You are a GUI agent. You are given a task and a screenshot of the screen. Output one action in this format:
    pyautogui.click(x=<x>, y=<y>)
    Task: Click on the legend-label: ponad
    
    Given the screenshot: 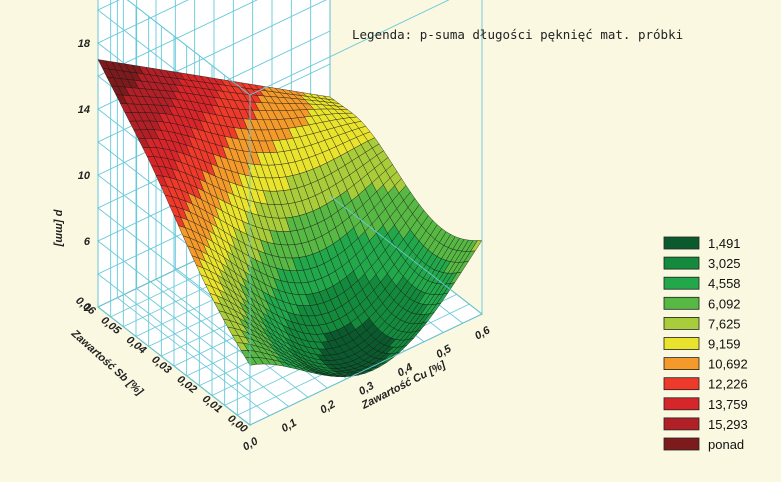 What is the action you would take?
    pyautogui.click(x=726, y=444)
    